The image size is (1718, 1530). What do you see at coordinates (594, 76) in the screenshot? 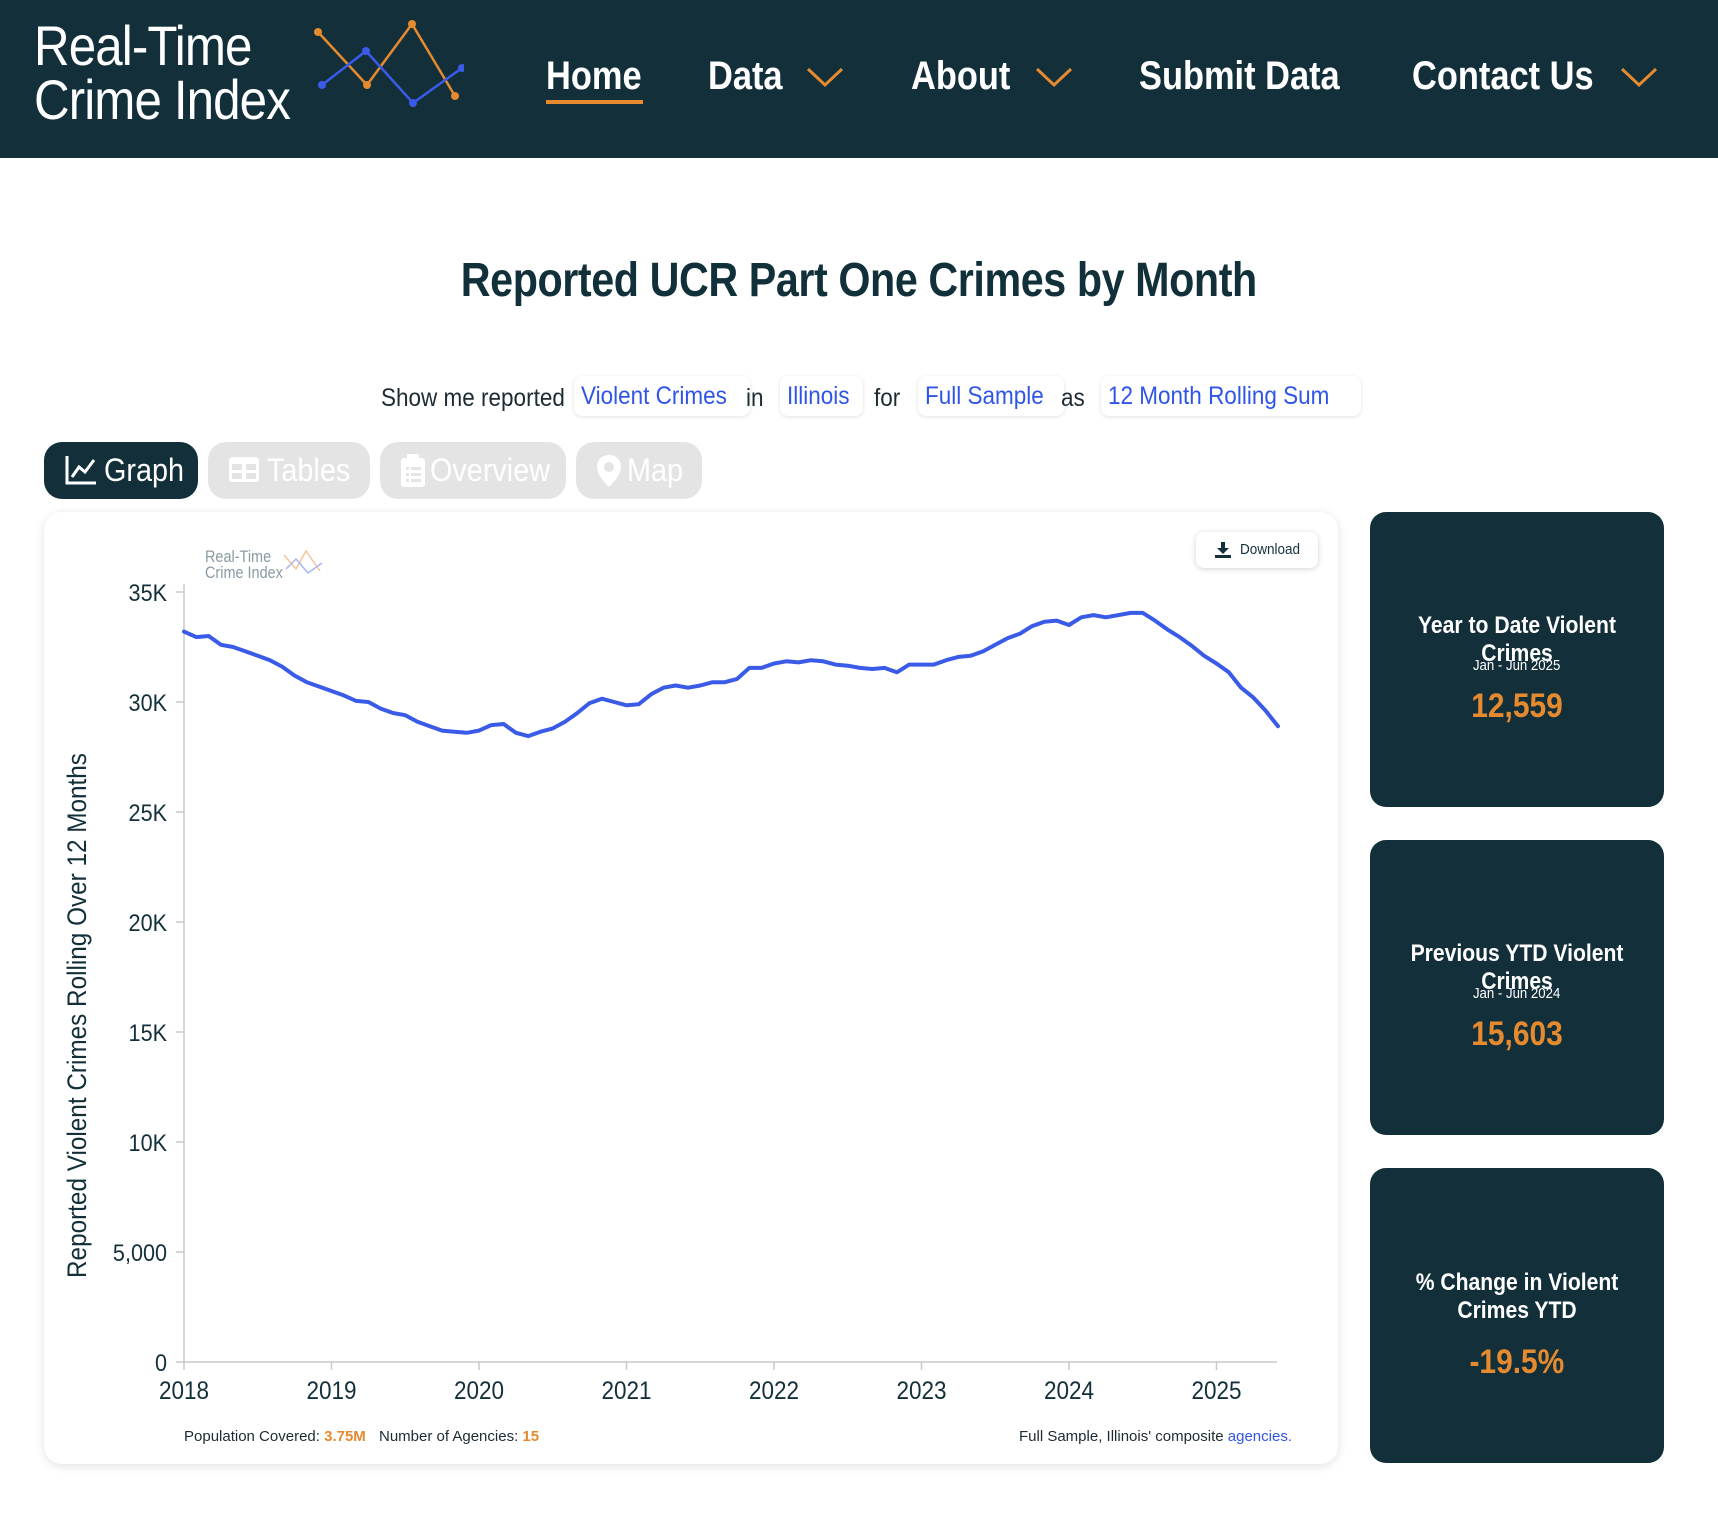
I see `nav-home: Home` at bounding box center [594, 76].